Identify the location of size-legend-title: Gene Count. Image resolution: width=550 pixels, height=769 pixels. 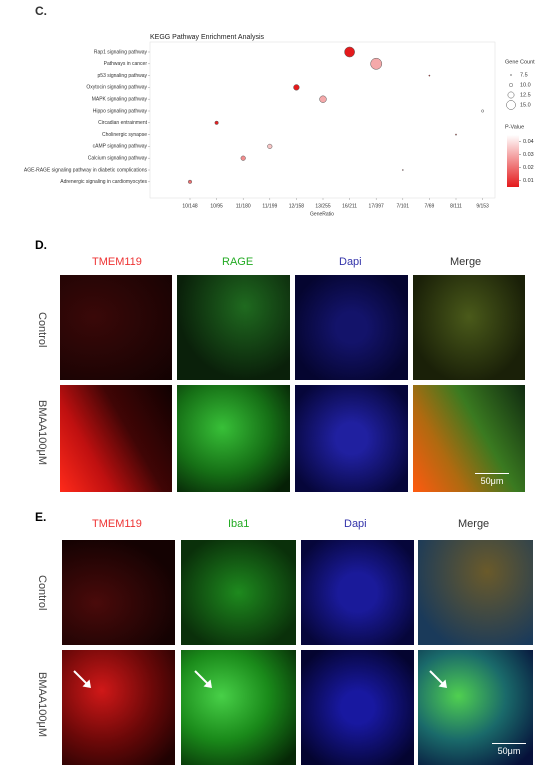
(520, 62).